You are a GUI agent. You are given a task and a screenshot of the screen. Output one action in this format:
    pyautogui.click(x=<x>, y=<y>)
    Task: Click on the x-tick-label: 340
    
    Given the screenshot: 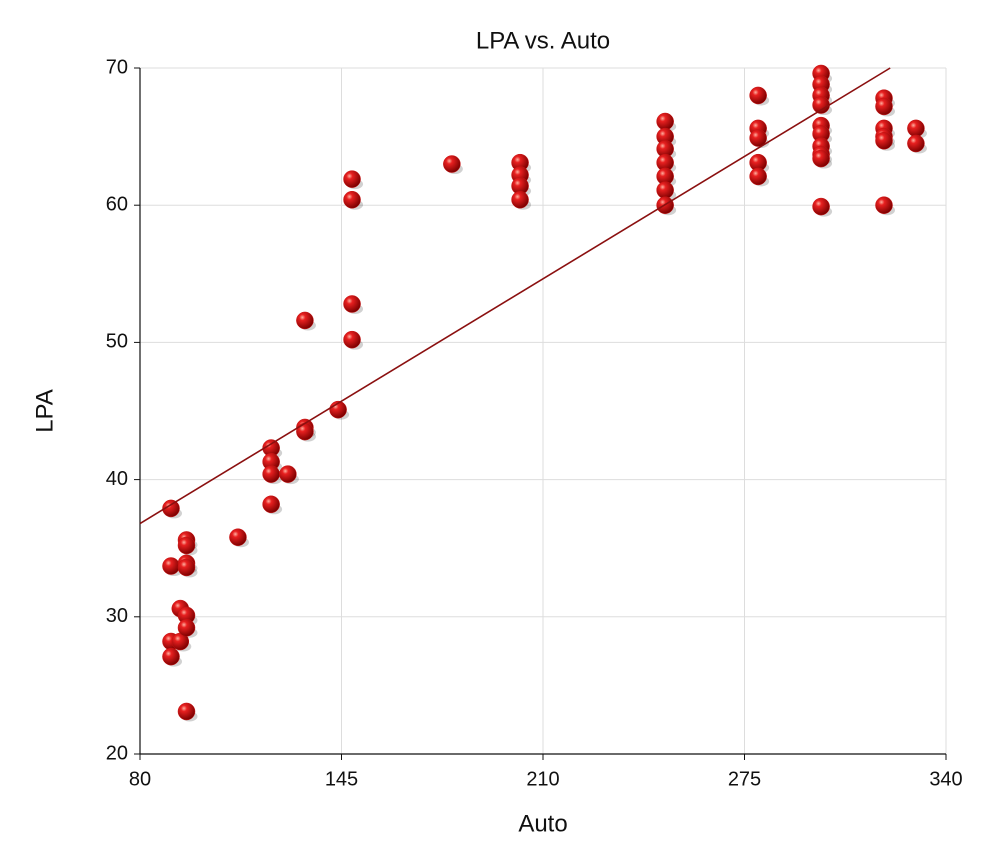 What is the action you would take?
    pyautogui.click(x=945, y=779)
    